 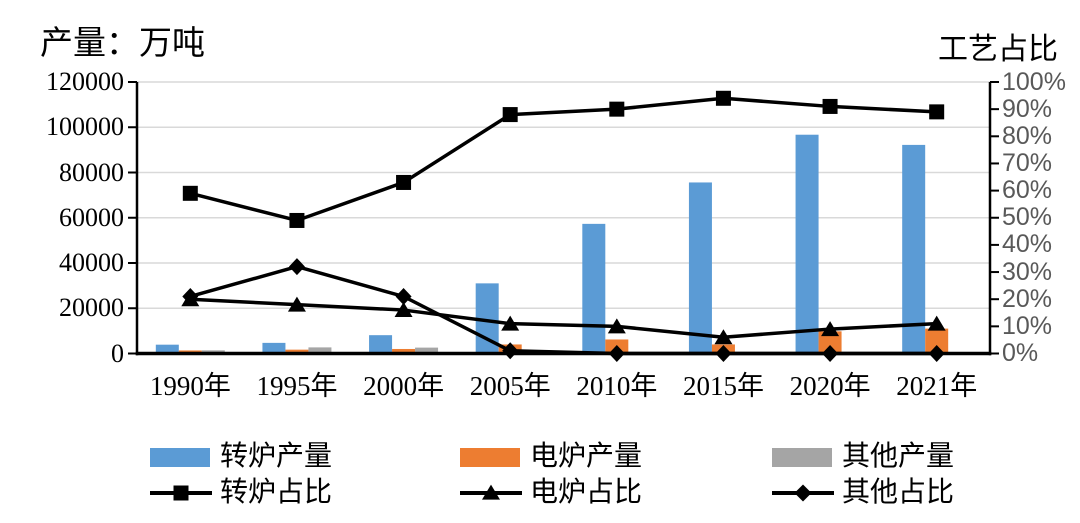 I want to click on right-axis-tick-label: 0%, so click(x=1020, y=353).